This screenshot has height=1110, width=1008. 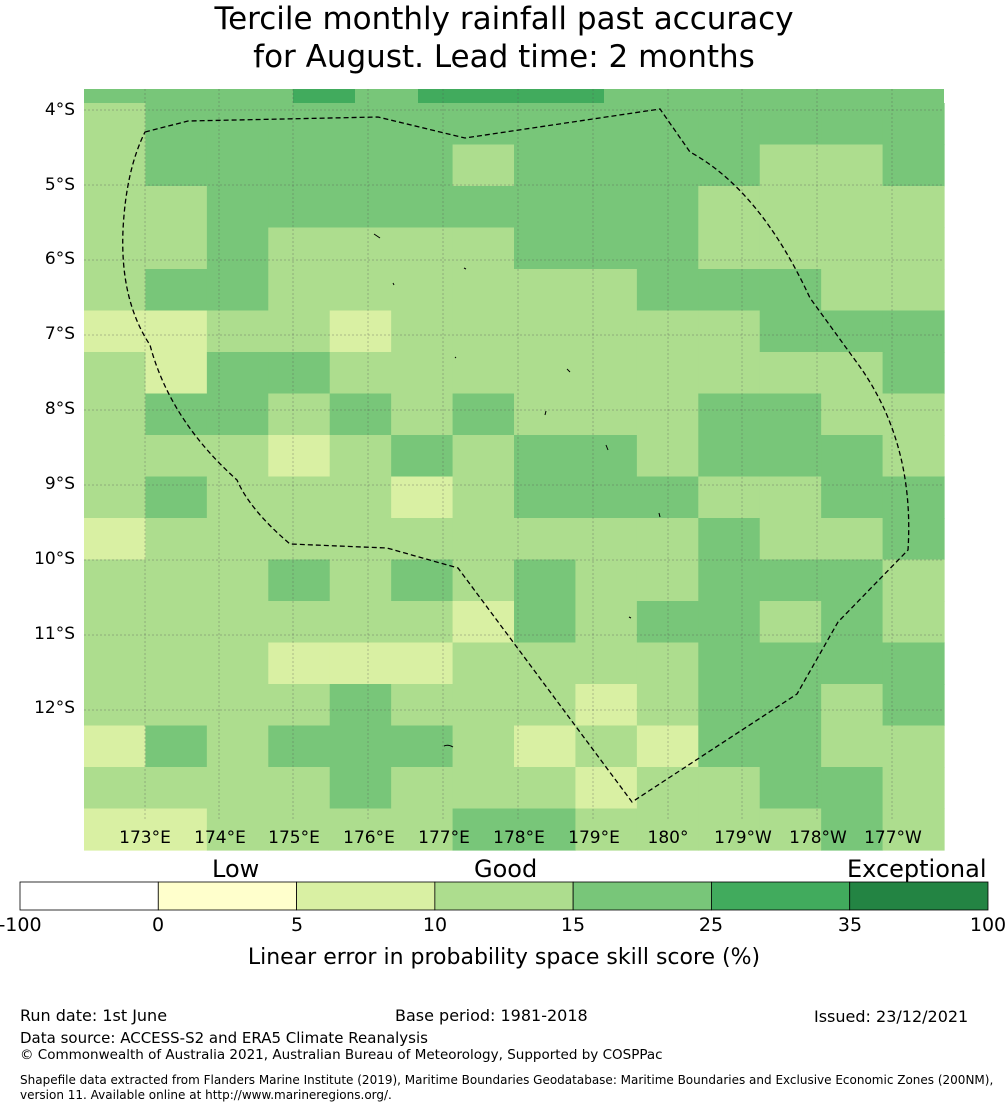 What do you see at coordinates (54, 708) in the screenshot?
I see `lat-label-12s: 12°S` at bounding box center [54, 708].